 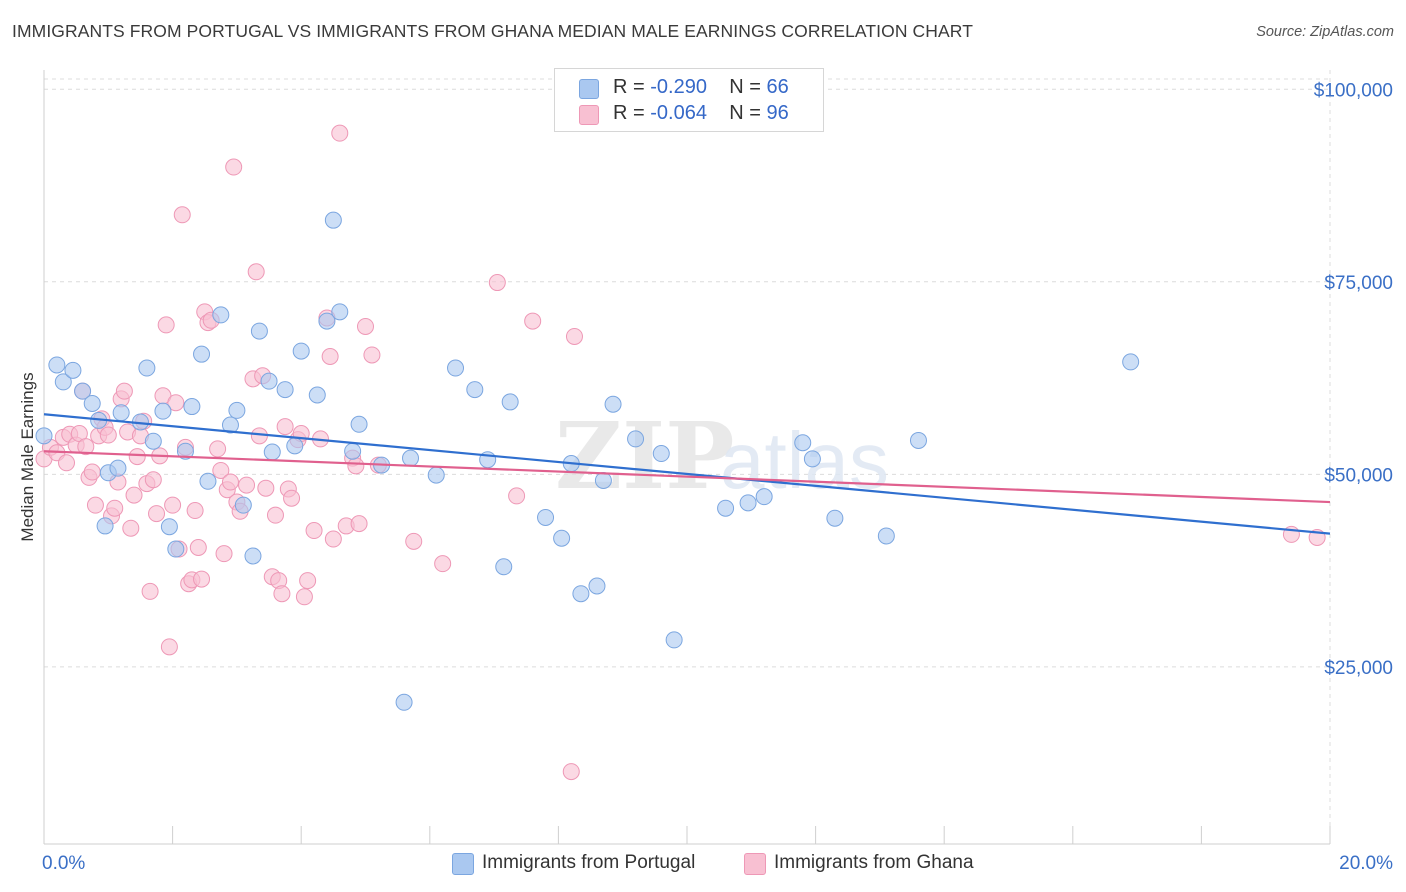 I want to click on portugal-trend-line, so click(x=687, y=474).